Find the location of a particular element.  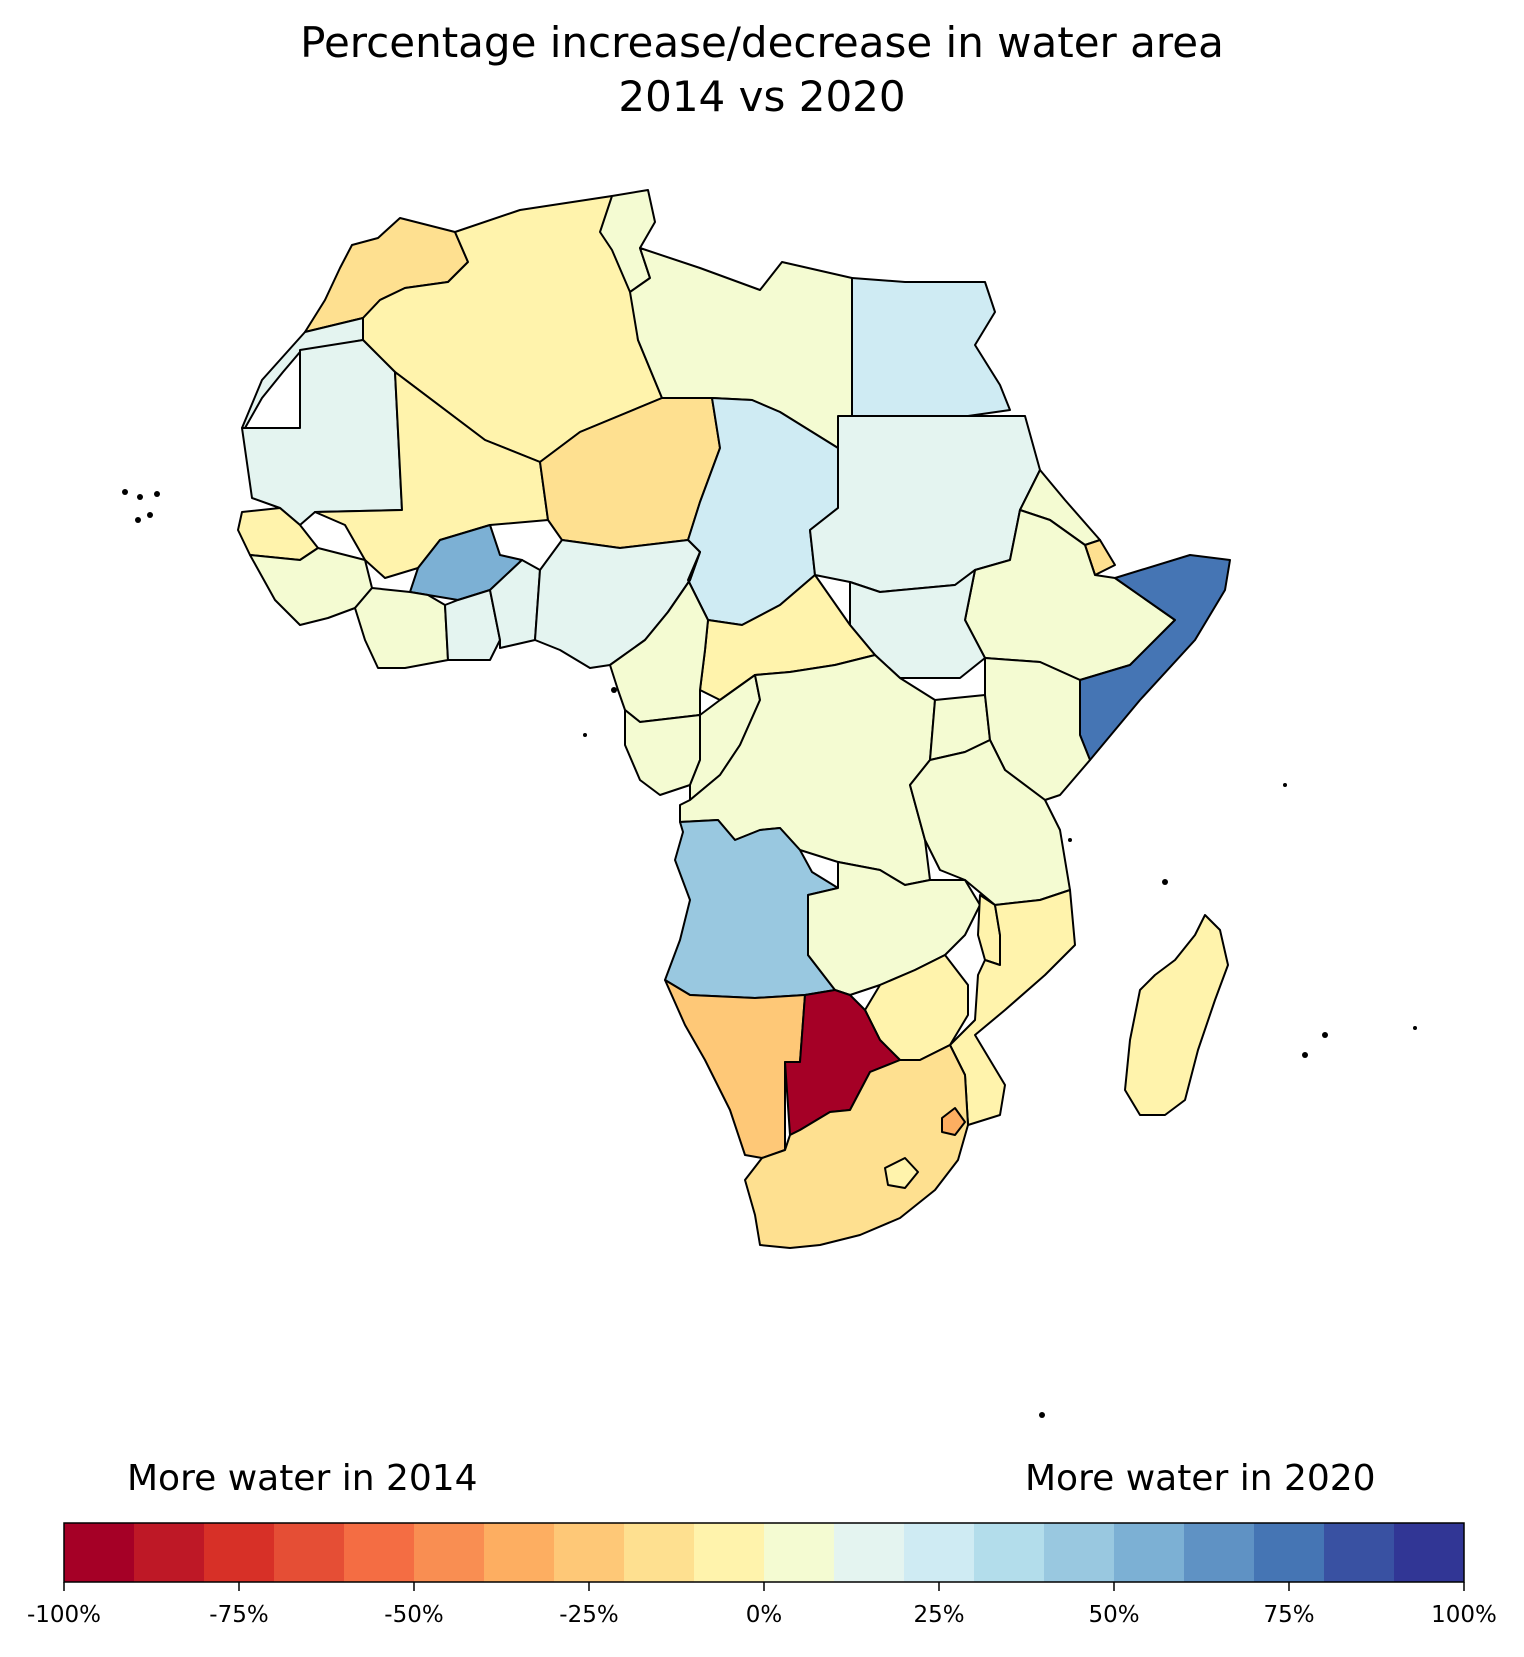

colorbar-tick-label: -25% is located at coordinates (588, 1615).